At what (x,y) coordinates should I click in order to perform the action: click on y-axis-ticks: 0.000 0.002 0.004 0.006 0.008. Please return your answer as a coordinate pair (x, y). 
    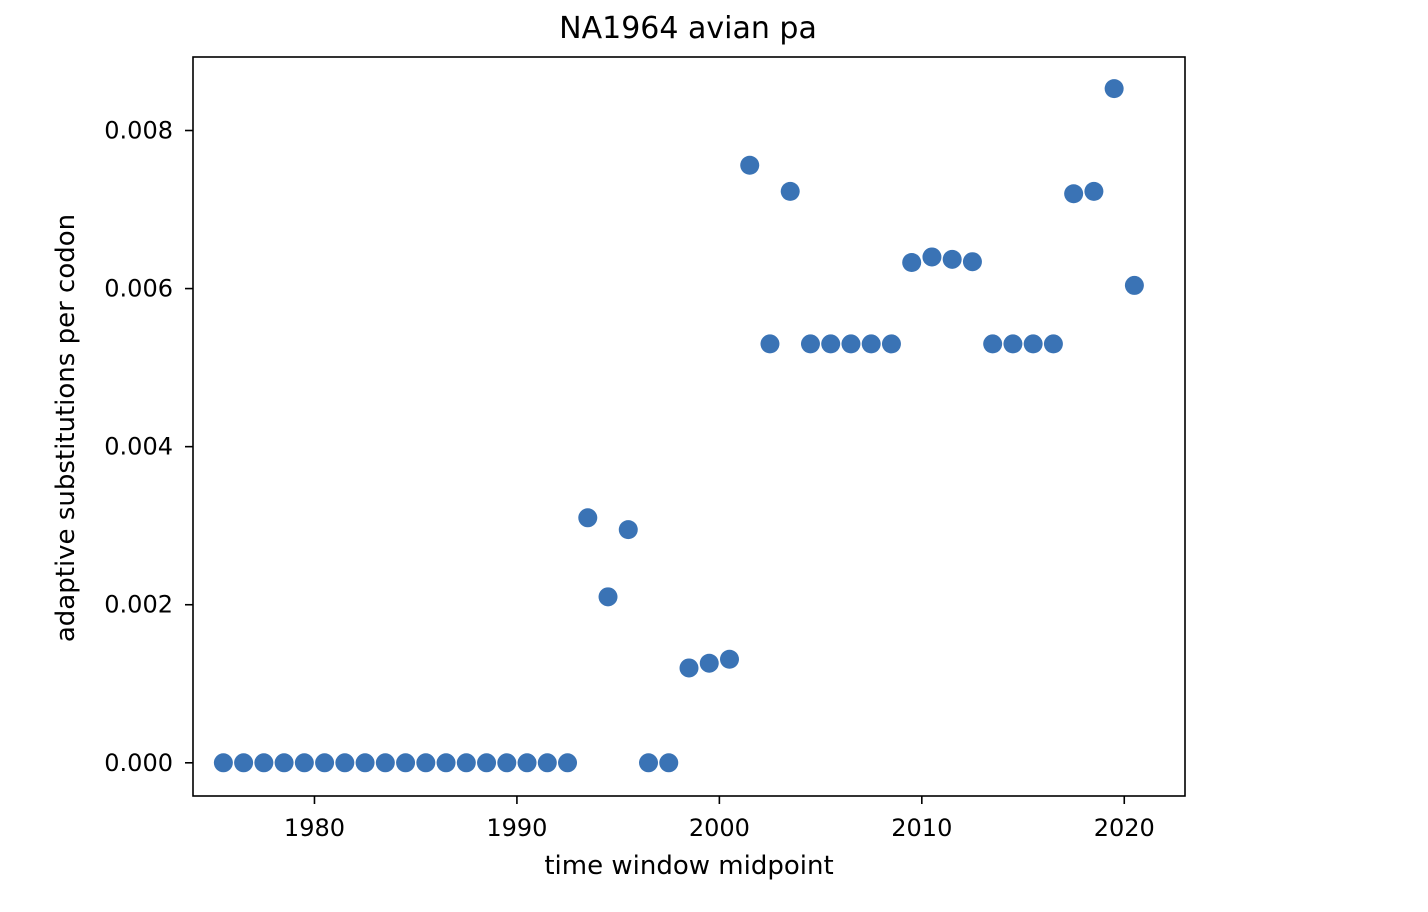
    Looking at the image, I should click on (148, 447).